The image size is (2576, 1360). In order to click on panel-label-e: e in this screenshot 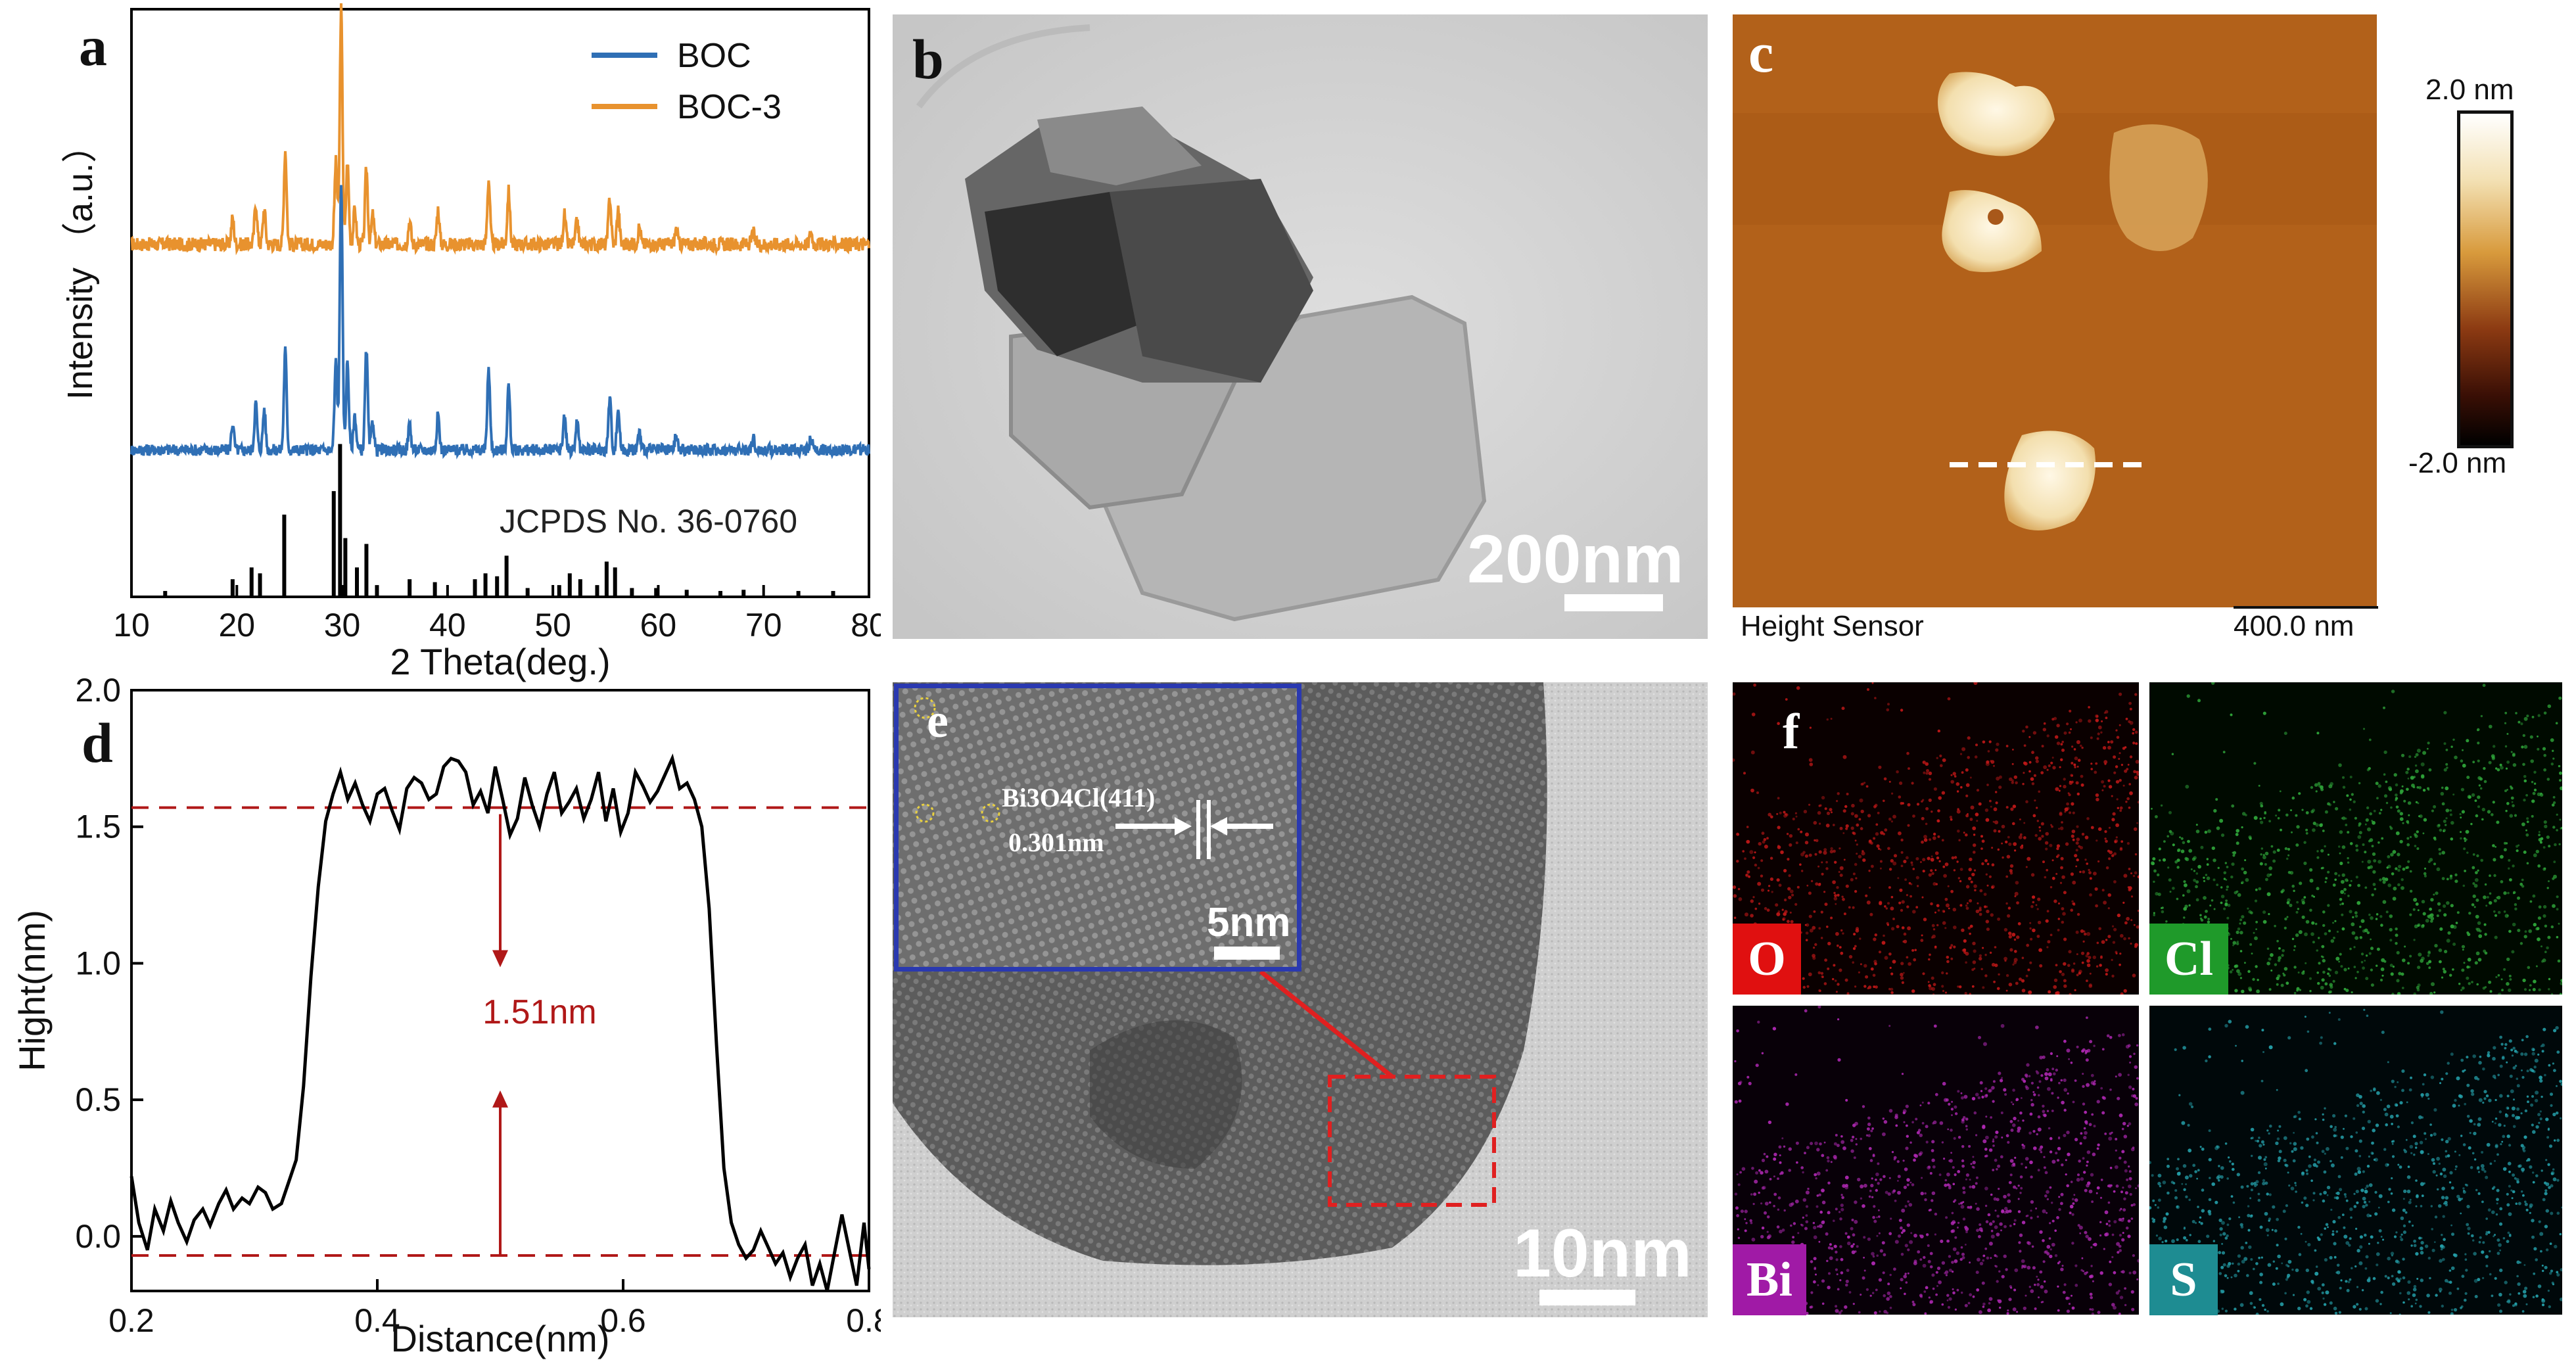, I will do `click(937, 721)`.